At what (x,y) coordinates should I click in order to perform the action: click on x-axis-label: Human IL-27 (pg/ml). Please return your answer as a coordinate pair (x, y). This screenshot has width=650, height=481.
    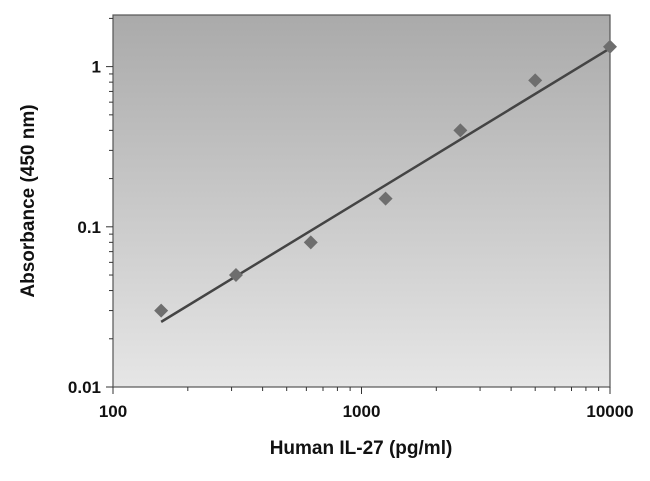
    Looking at the image, I should click on (361, 448).